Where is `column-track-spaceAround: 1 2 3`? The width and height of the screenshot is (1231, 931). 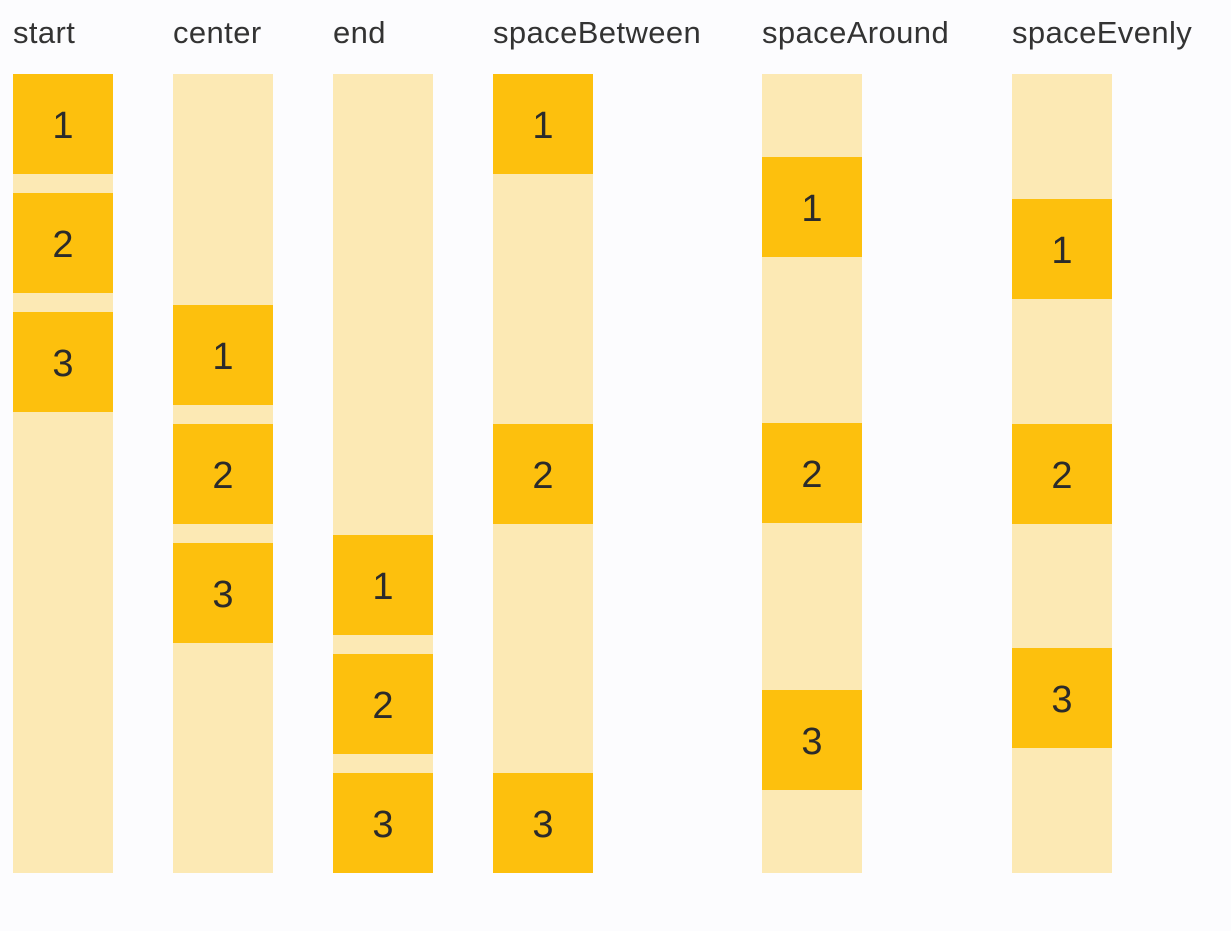 column-track-spaceAround: 1 2 3 is located at coordinates (812, 473).